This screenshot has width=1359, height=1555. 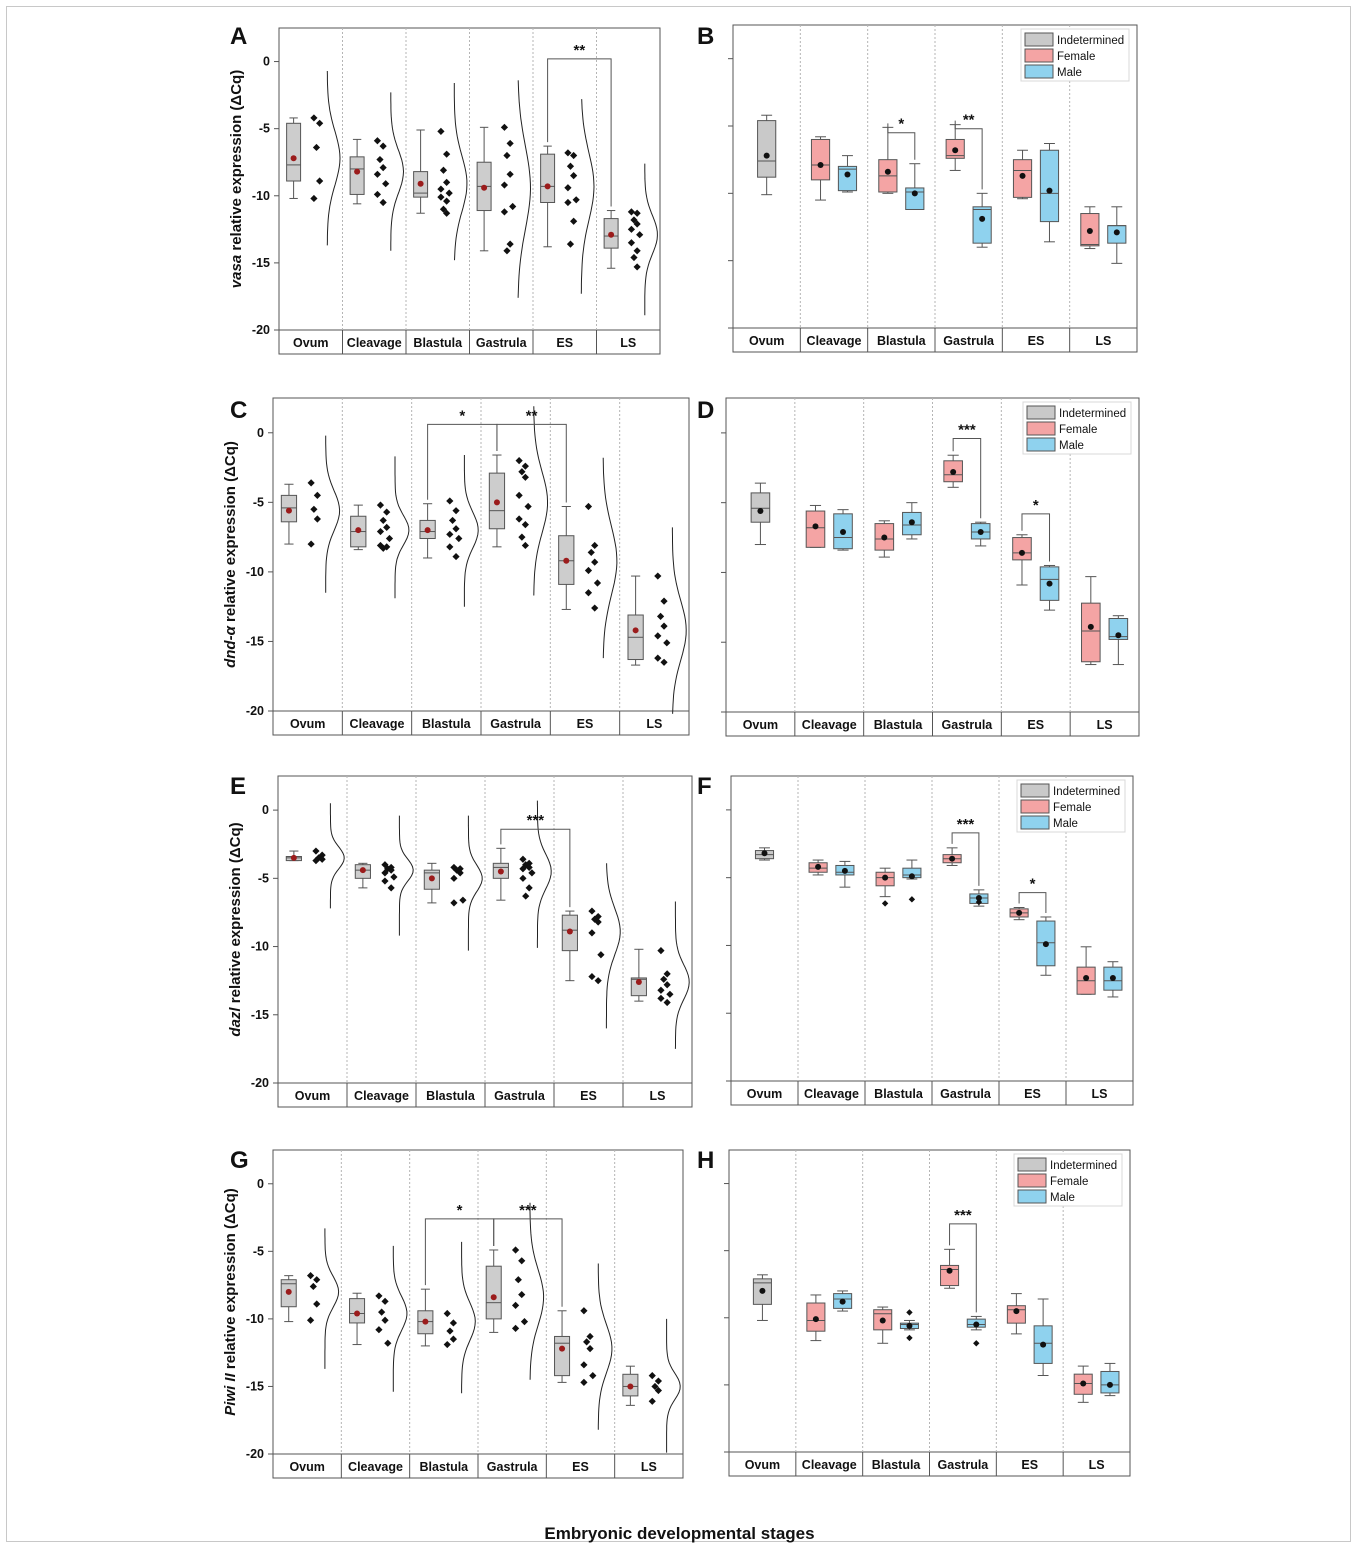 I want to click on box-gastrula-female, so click(x=953, y=471).